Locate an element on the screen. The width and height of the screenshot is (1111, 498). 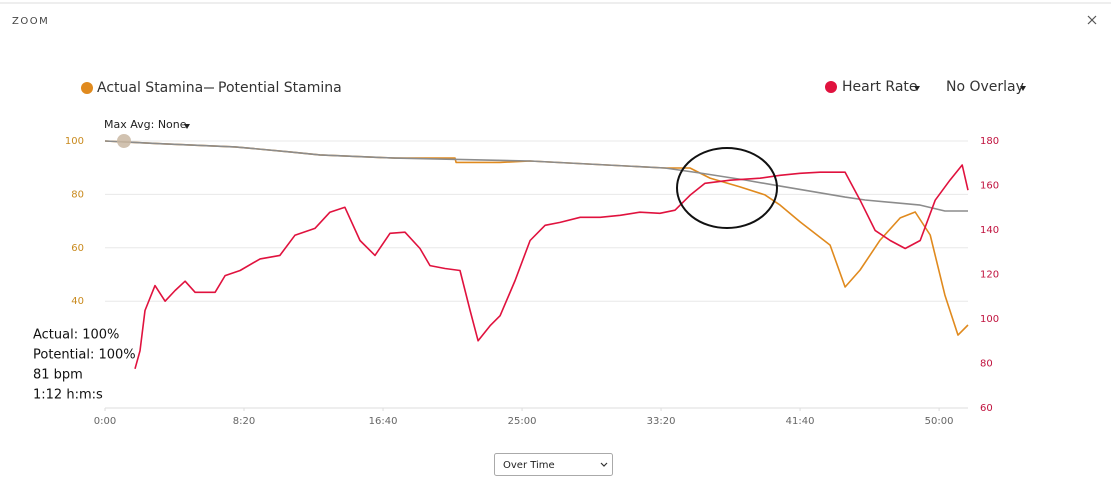
y2-tick-label: 100 is located at coordinates (989, 319).